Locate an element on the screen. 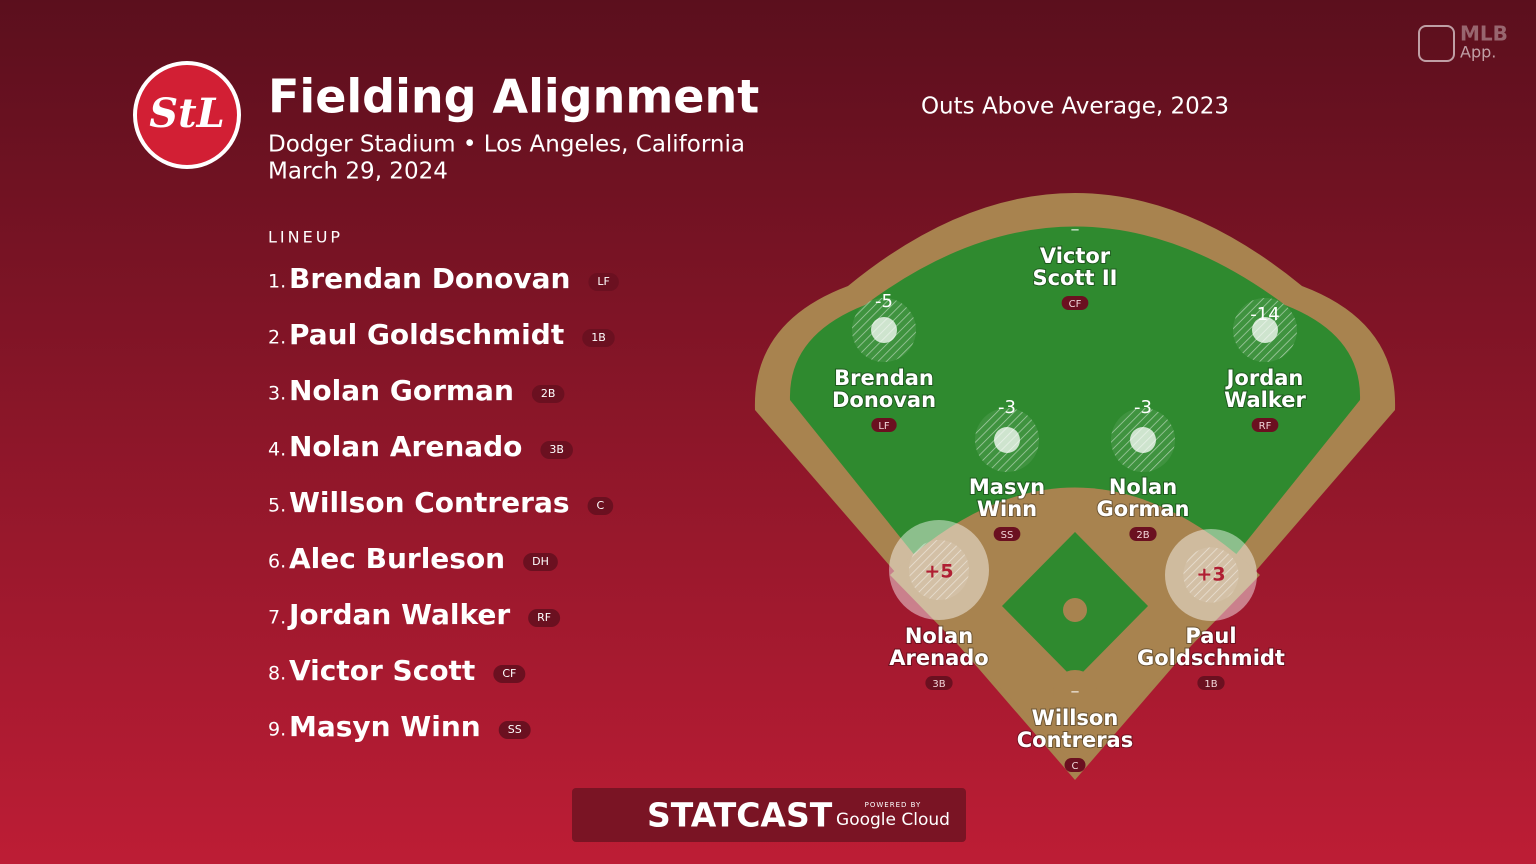 The width and height of the screenshot is (1536, 864). position-badge-label: SS is located at coordinates (1007, 535).